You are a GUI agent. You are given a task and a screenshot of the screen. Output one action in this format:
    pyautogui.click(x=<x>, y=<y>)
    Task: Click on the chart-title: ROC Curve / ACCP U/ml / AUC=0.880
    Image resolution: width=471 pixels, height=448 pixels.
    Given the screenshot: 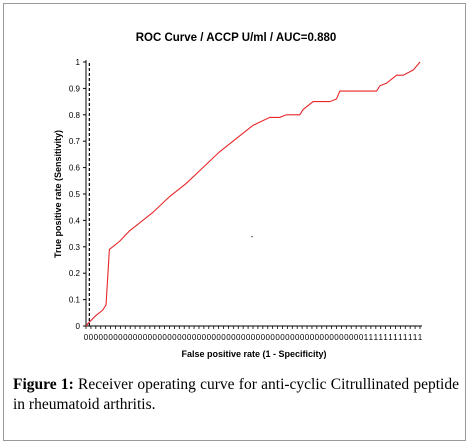 What is the action you would take?
    pyautogui.click(x=236, y=38)
    